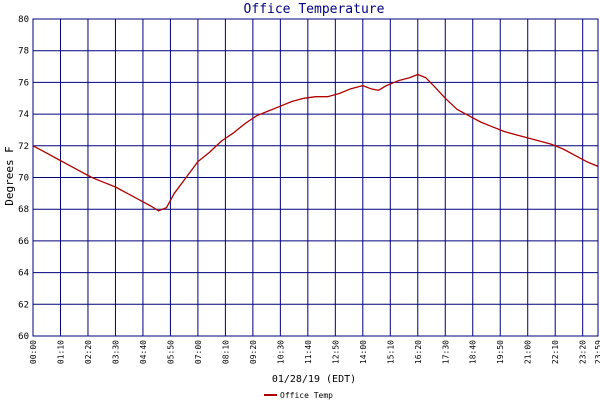 Image resolution: width=600 pixels, height=400 pixels. What do you see at coordinates (23, 337) in the screenshot?
I see `y-tick-label: 60` at bounding box center [23, 337].